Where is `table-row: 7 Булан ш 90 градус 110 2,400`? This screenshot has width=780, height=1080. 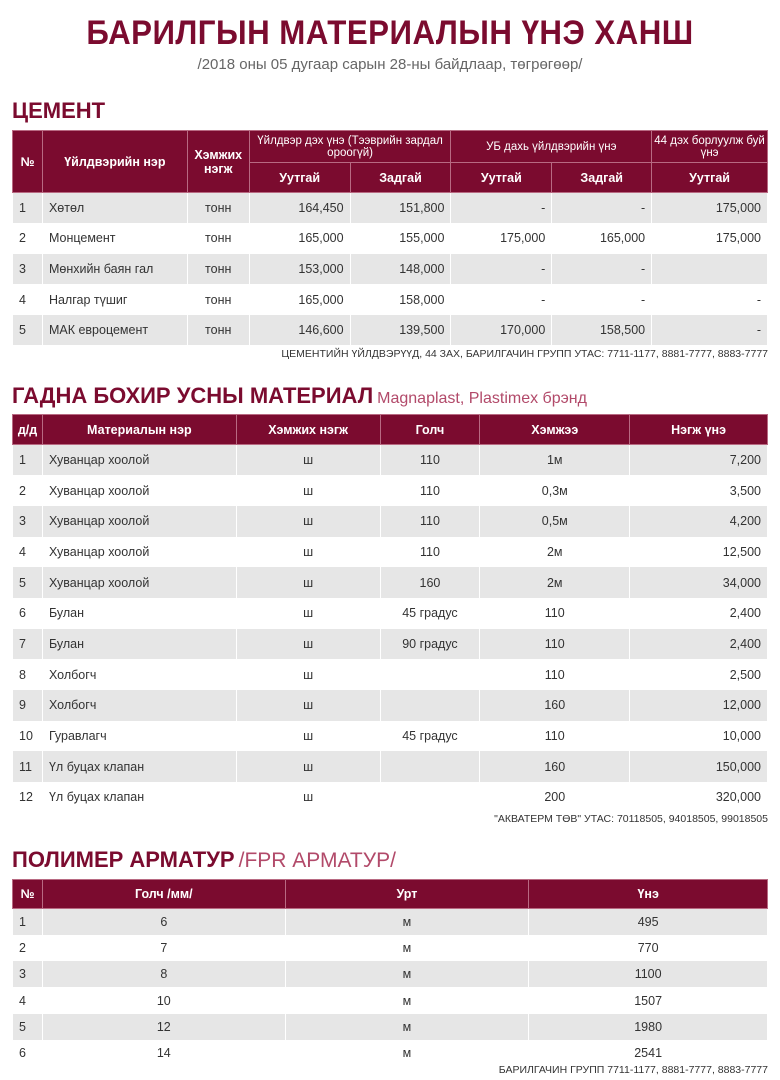
table-row: 7 Булан ш 90 градус 110 2,400 is located at coordinates (390, 644).